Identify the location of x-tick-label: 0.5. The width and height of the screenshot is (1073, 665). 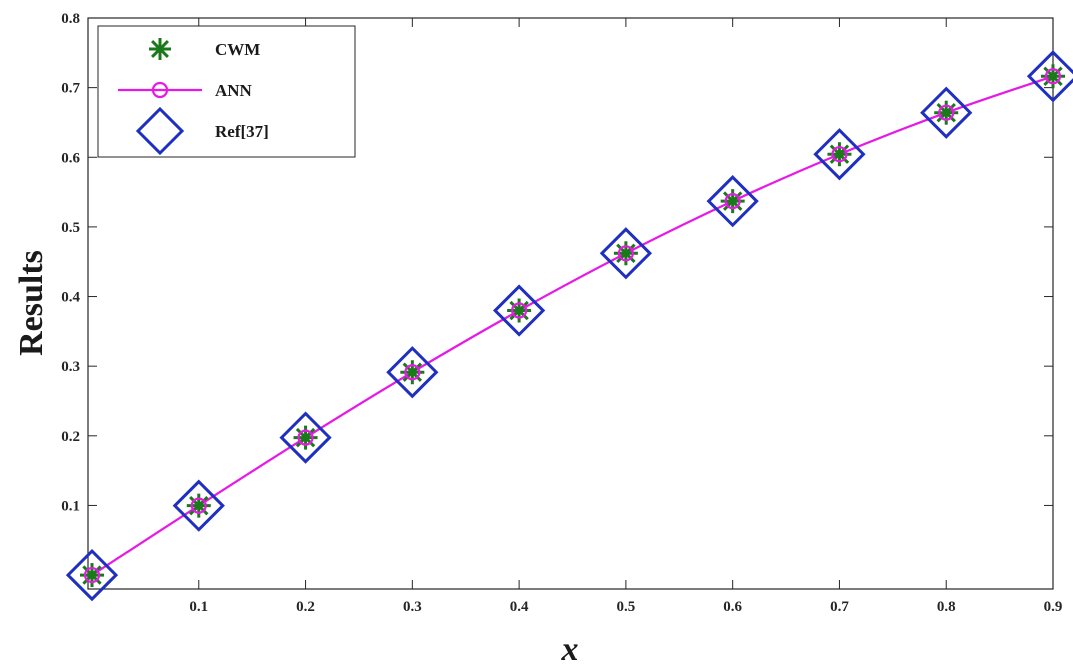
(626, 607).